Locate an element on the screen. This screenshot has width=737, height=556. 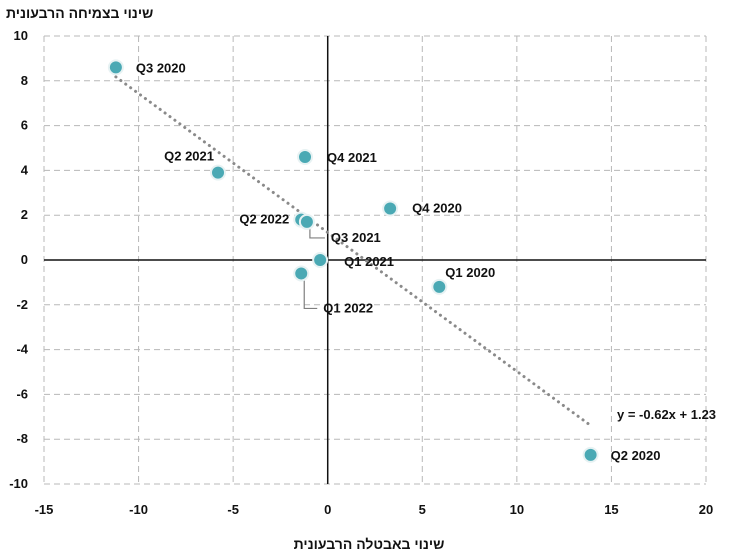
point-label: Q2 2021 is located at coordinates (189, 156).